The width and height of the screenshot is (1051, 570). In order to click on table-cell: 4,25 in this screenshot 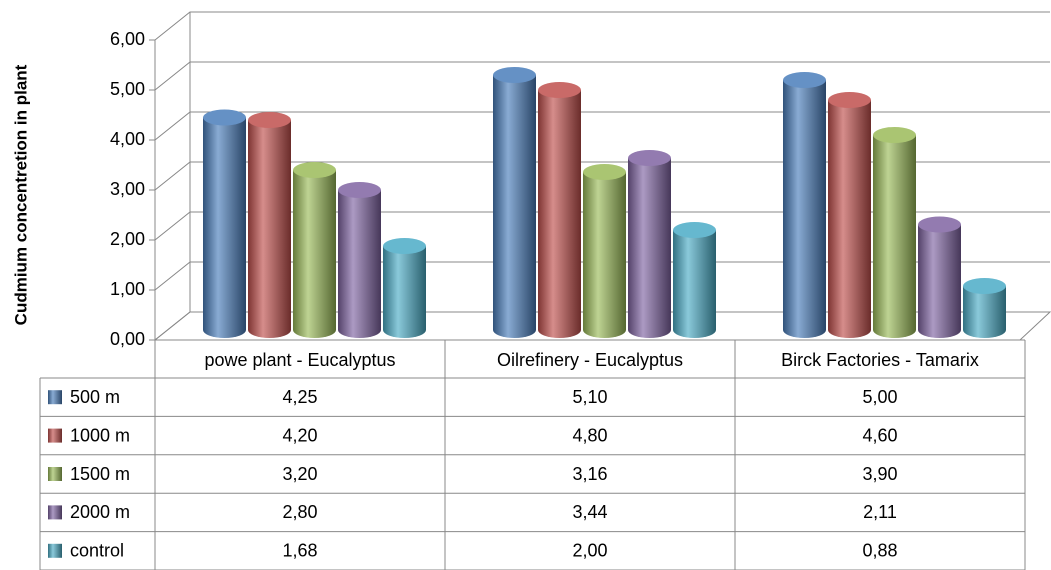, I will do `click(299, 397)`.